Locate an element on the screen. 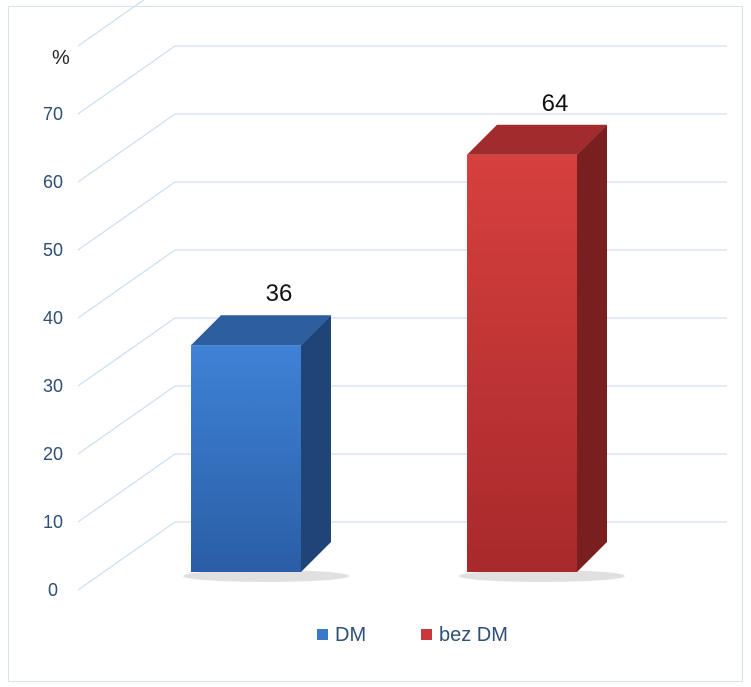 Image resolution: width=751 pixels, height=687 pixels. y-axis-label: % is located at coordinates (61, 58).